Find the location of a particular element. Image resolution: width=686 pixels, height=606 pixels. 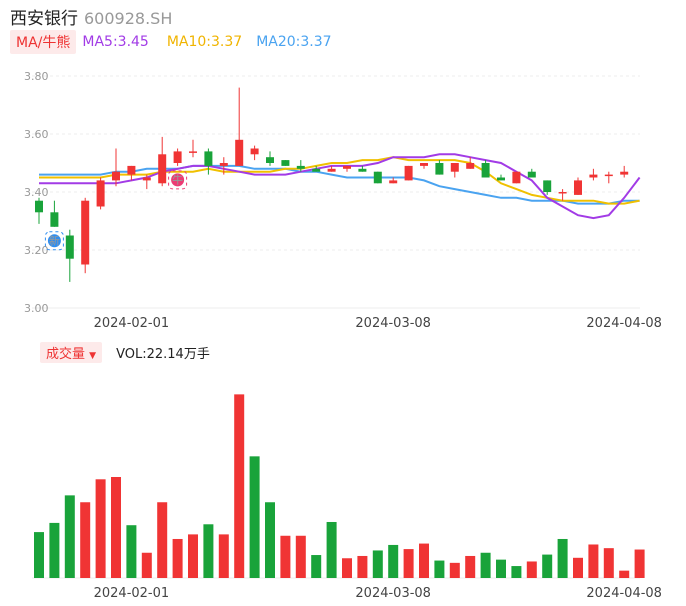

price-date-label: 2024-03-08 is located at coordinates (393, 323).